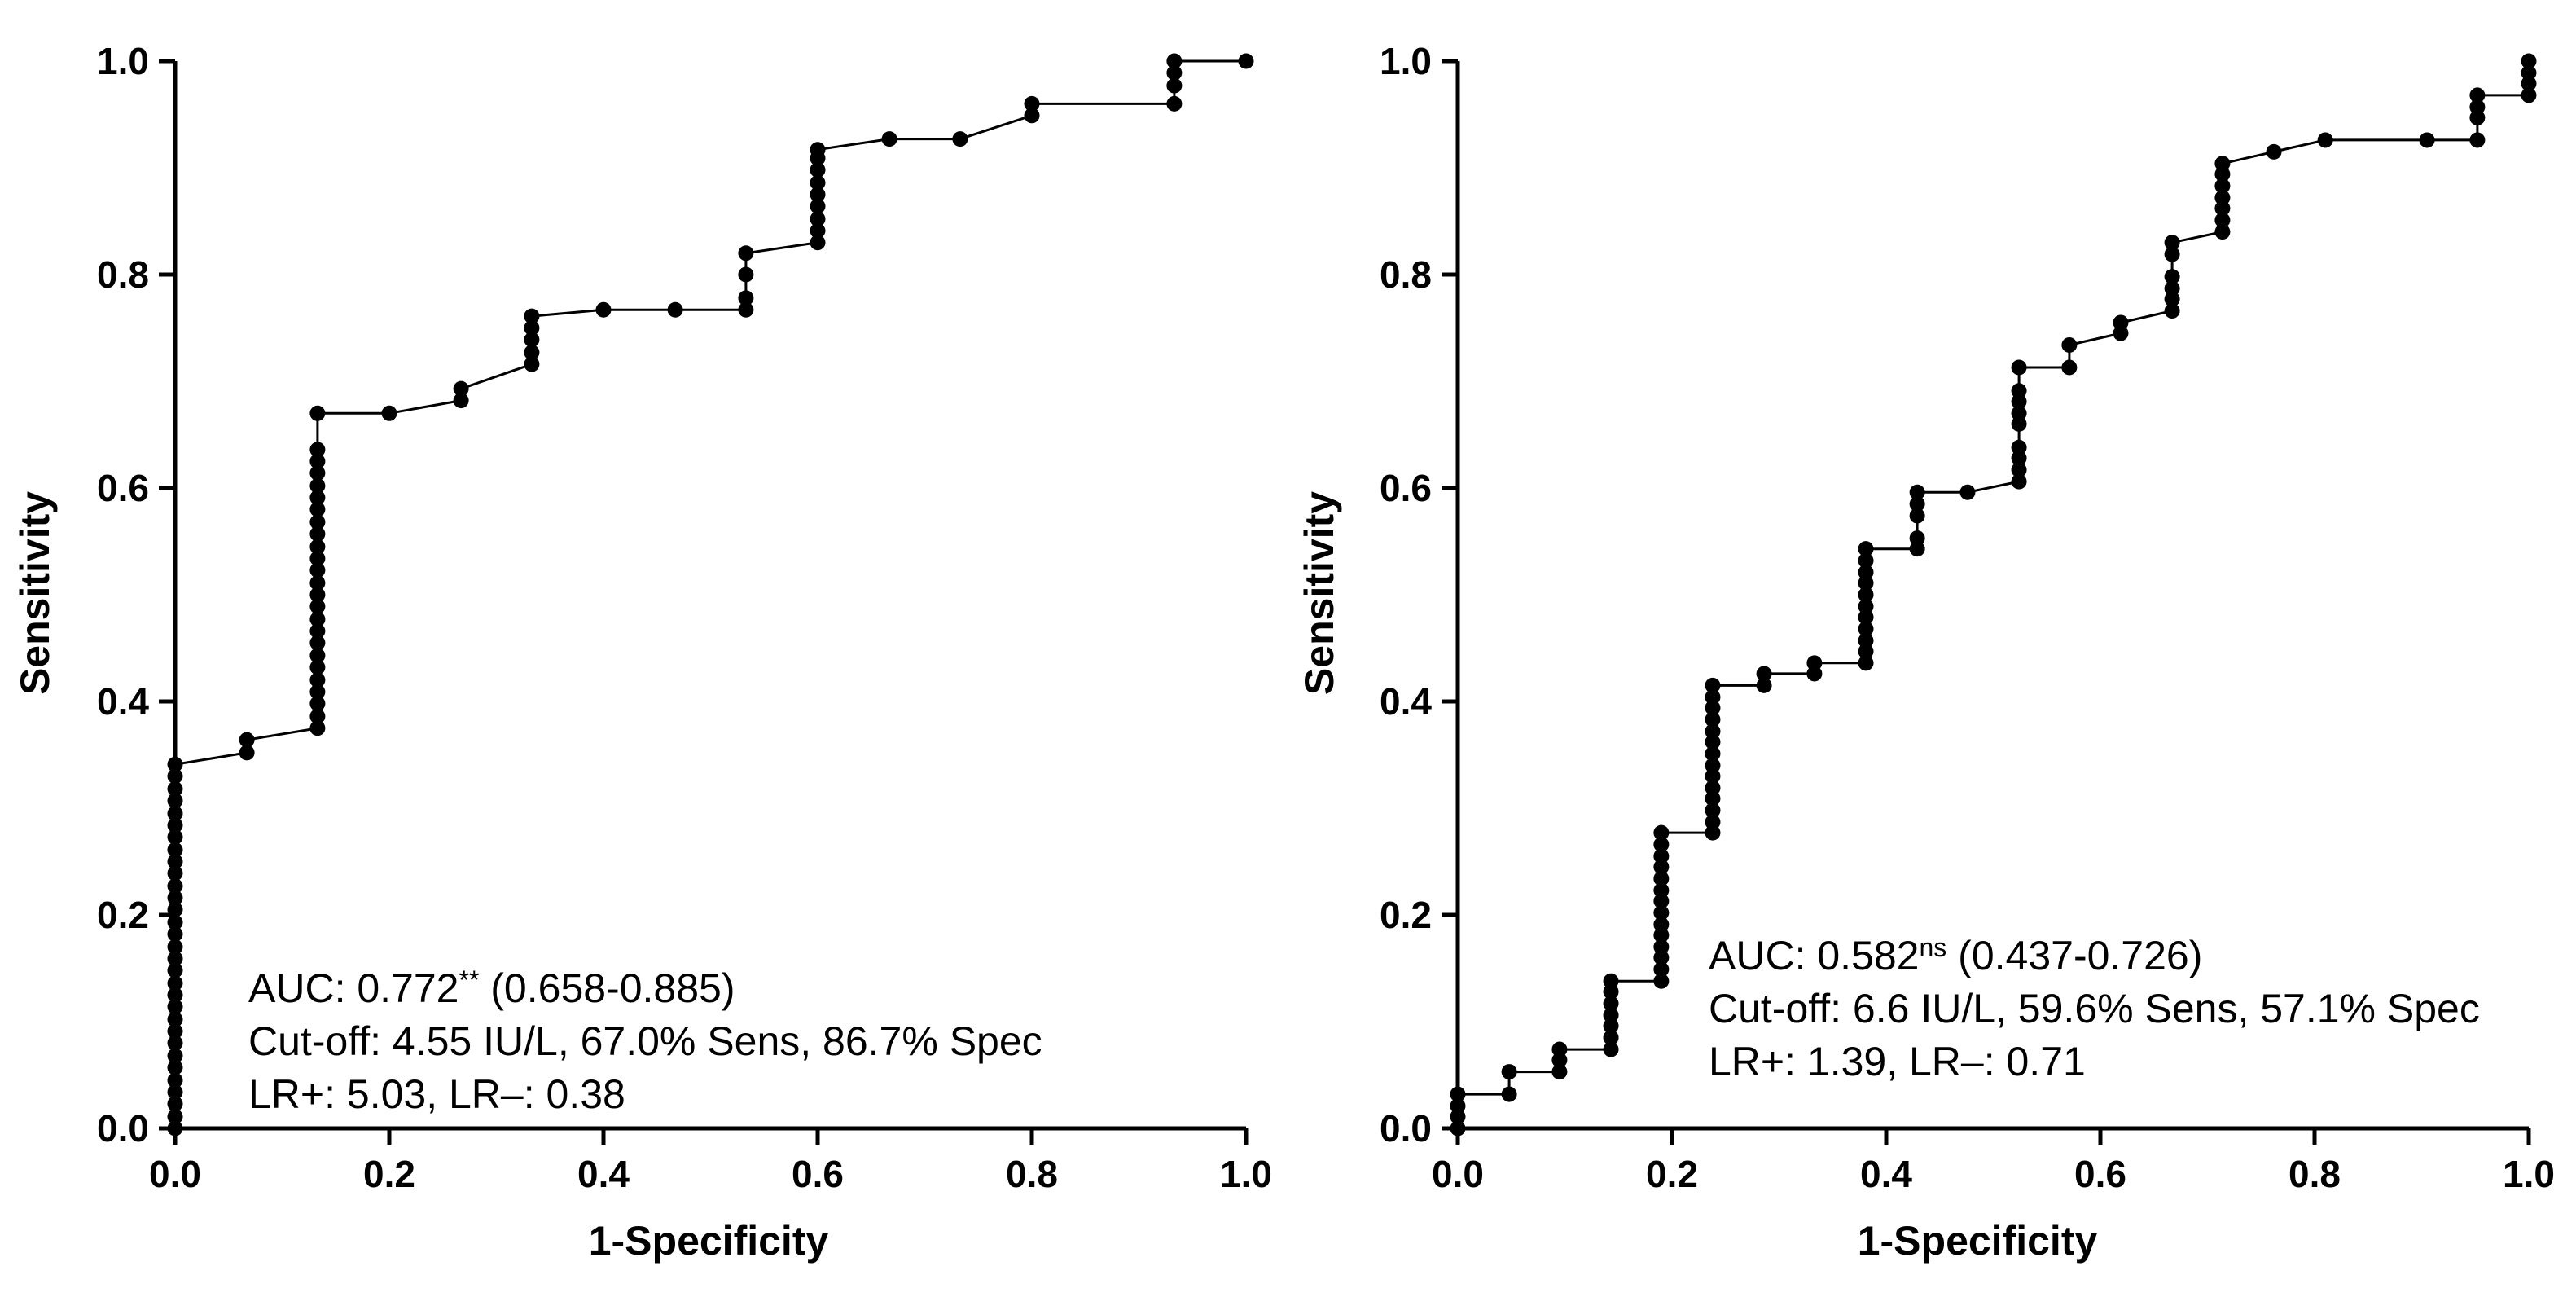  I want to click on x-tick-label: 0.2, so click(389, 1174).